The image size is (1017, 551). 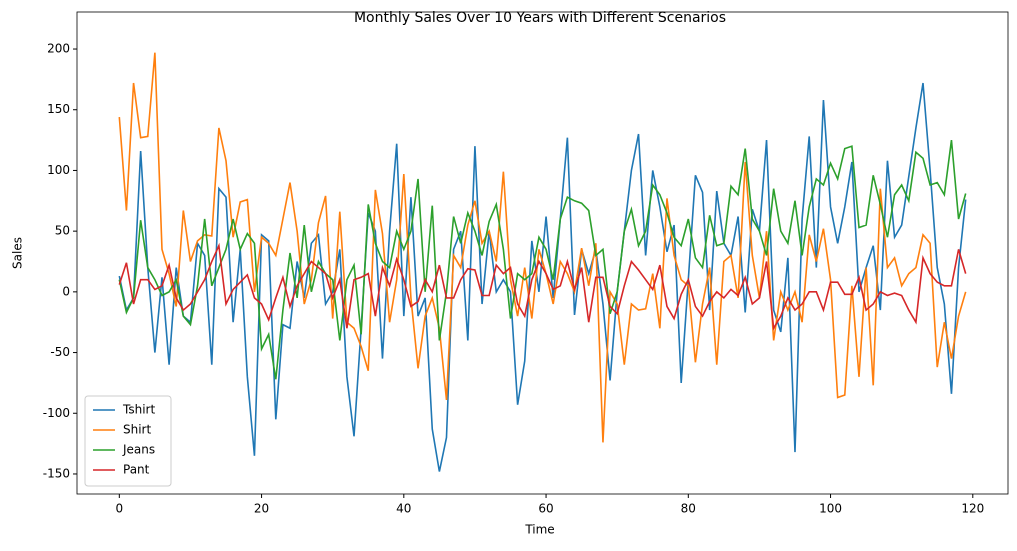 What do you see at coordinates (18, 253) in the screenshot?
I see `y-axis-label: Sales` at bounding box center [18, 253].